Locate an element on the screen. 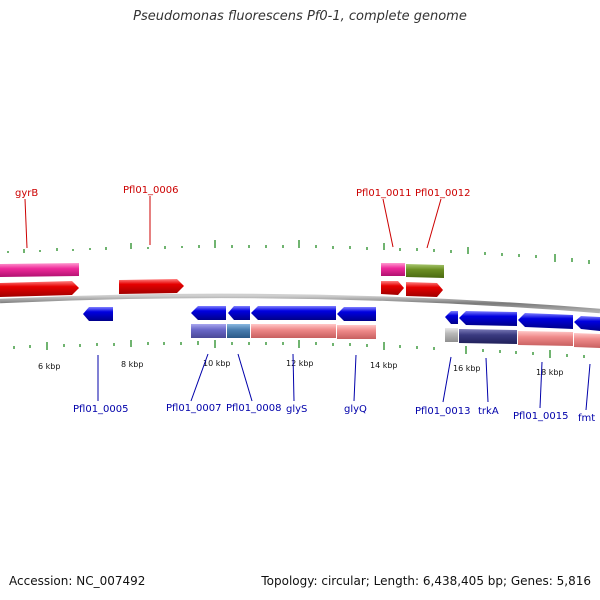 The image size is (600, 600). scale-label-18kbp: 18 kbp is located at coordinates (550, 372).